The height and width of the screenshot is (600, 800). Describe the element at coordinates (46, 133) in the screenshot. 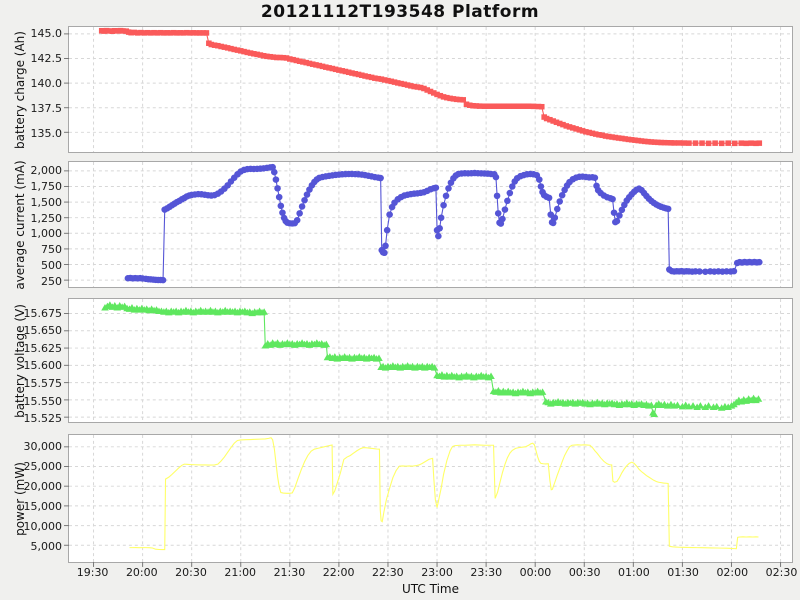

I see `y-tick-label: 135.0` at that location.